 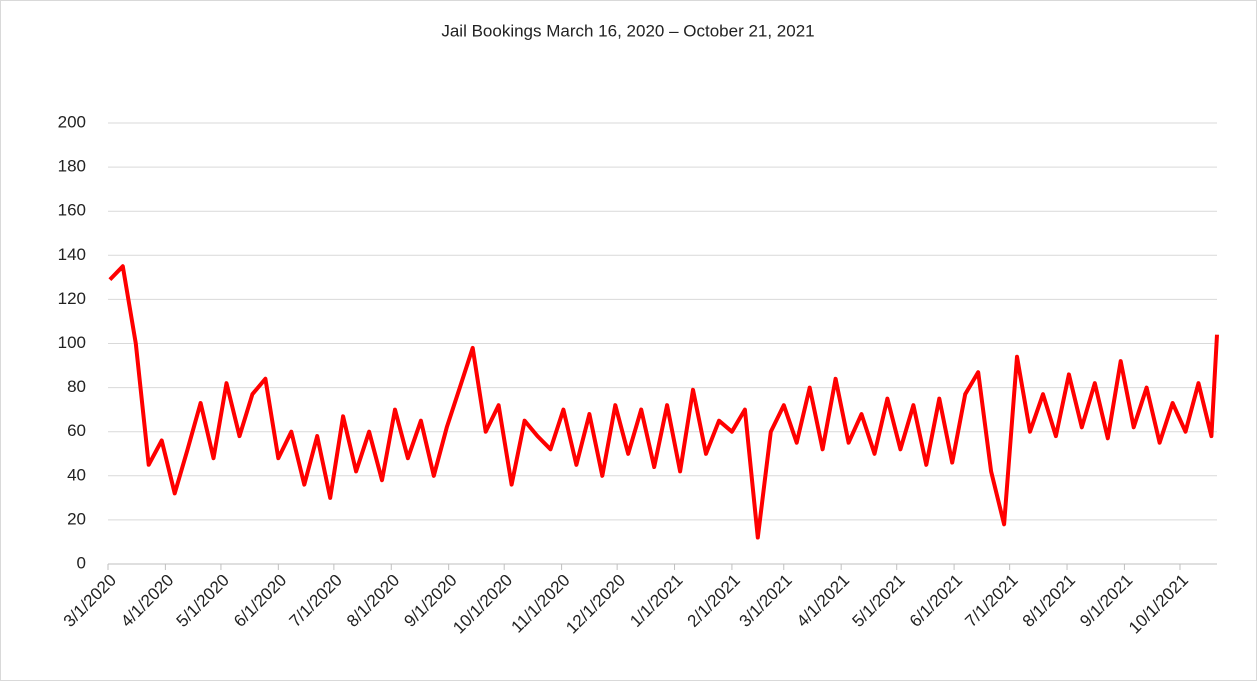 I want to click on y-tick-label: 120, so click(x=72, y=298).